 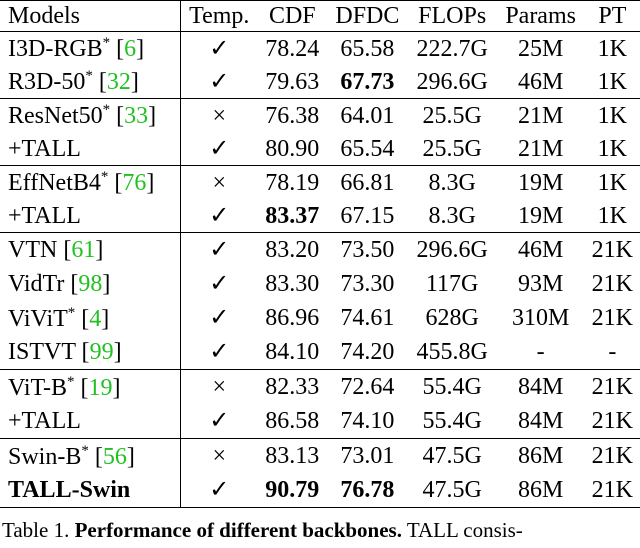 What do you see at coordinates (292, 182) in the screenshot?
I see `value-cell: 78.19` at bounding box center [292, 182].